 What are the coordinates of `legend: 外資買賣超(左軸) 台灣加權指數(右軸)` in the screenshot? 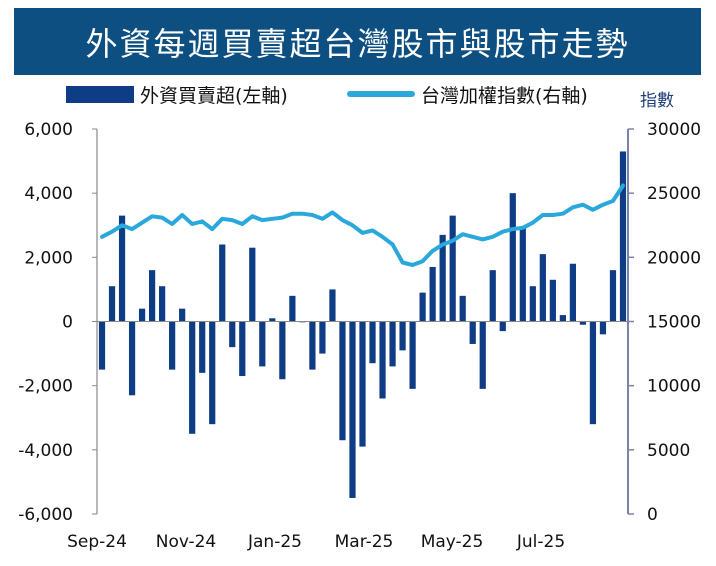 It's located at (386, 94).